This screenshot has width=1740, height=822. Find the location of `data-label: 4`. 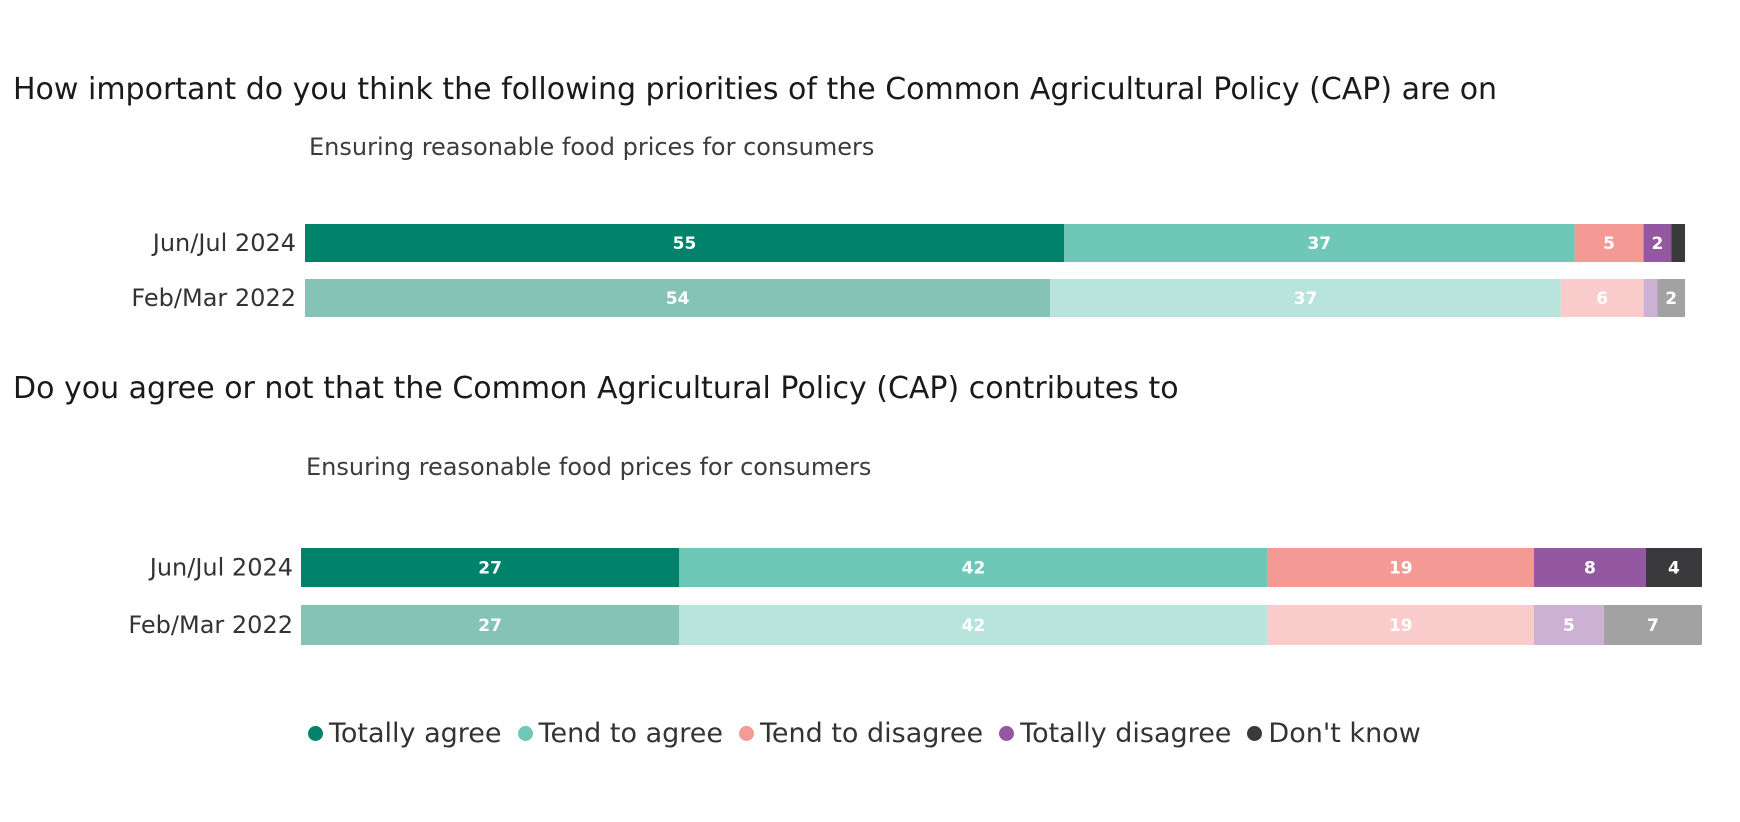

data-label: 4 is located at coordinates (1674, 569).